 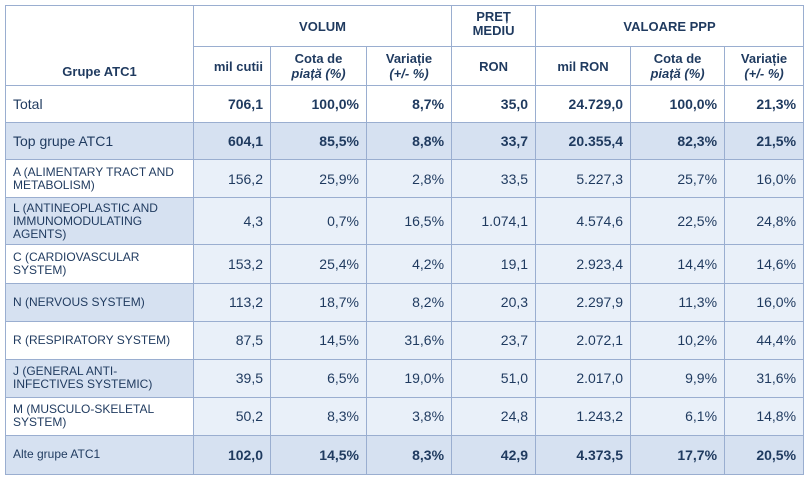 I want to click on cell-variatie-valoare: 44,4%, so click(x=764, y=340).